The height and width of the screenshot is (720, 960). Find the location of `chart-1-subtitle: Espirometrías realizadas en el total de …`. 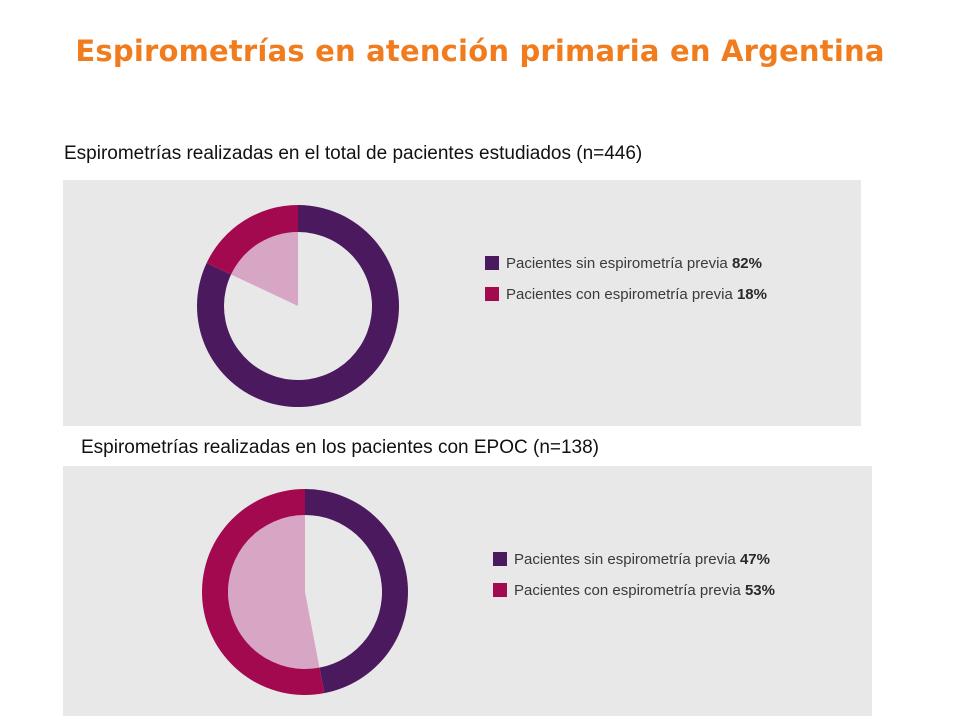

chart-1-subtitle: Espirometrías realizadas en el total de … is located at coordinates (353, 153).